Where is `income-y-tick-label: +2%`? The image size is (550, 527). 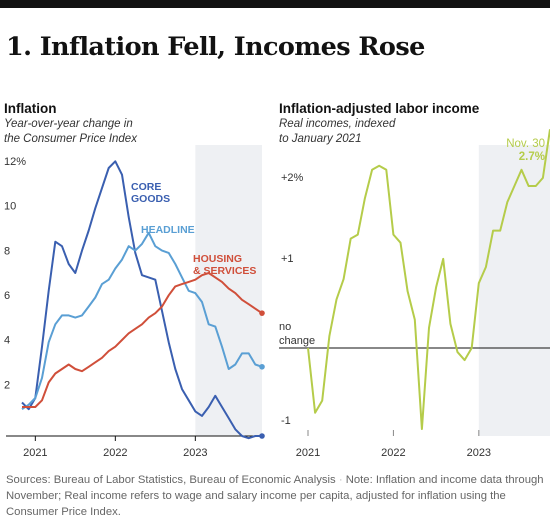
income-y-tick-label: +2% is located at coordinates (292, 178).